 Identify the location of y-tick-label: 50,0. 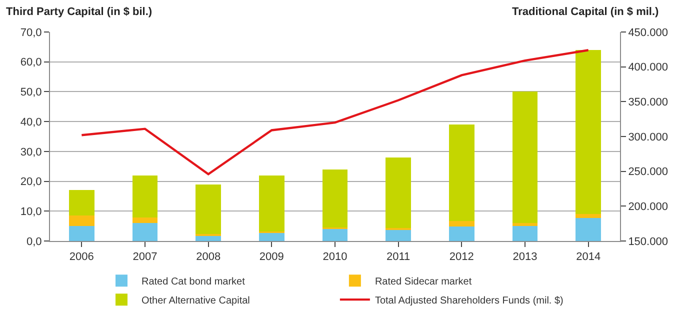
(31, 92).